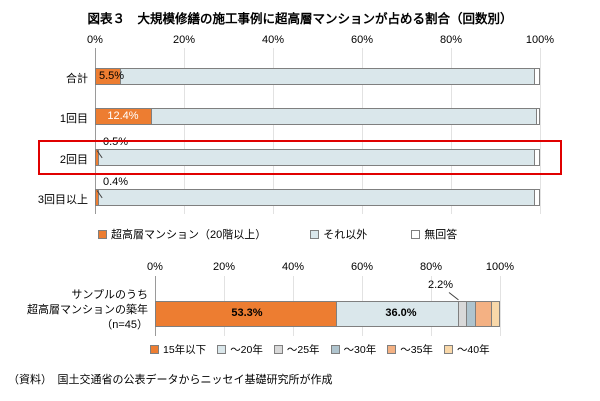 This screenshot has width=600, height=401. Describe the element at coordinates (112, 76) in the screenshot. I see `value-label-total: 5.5%` at that location.